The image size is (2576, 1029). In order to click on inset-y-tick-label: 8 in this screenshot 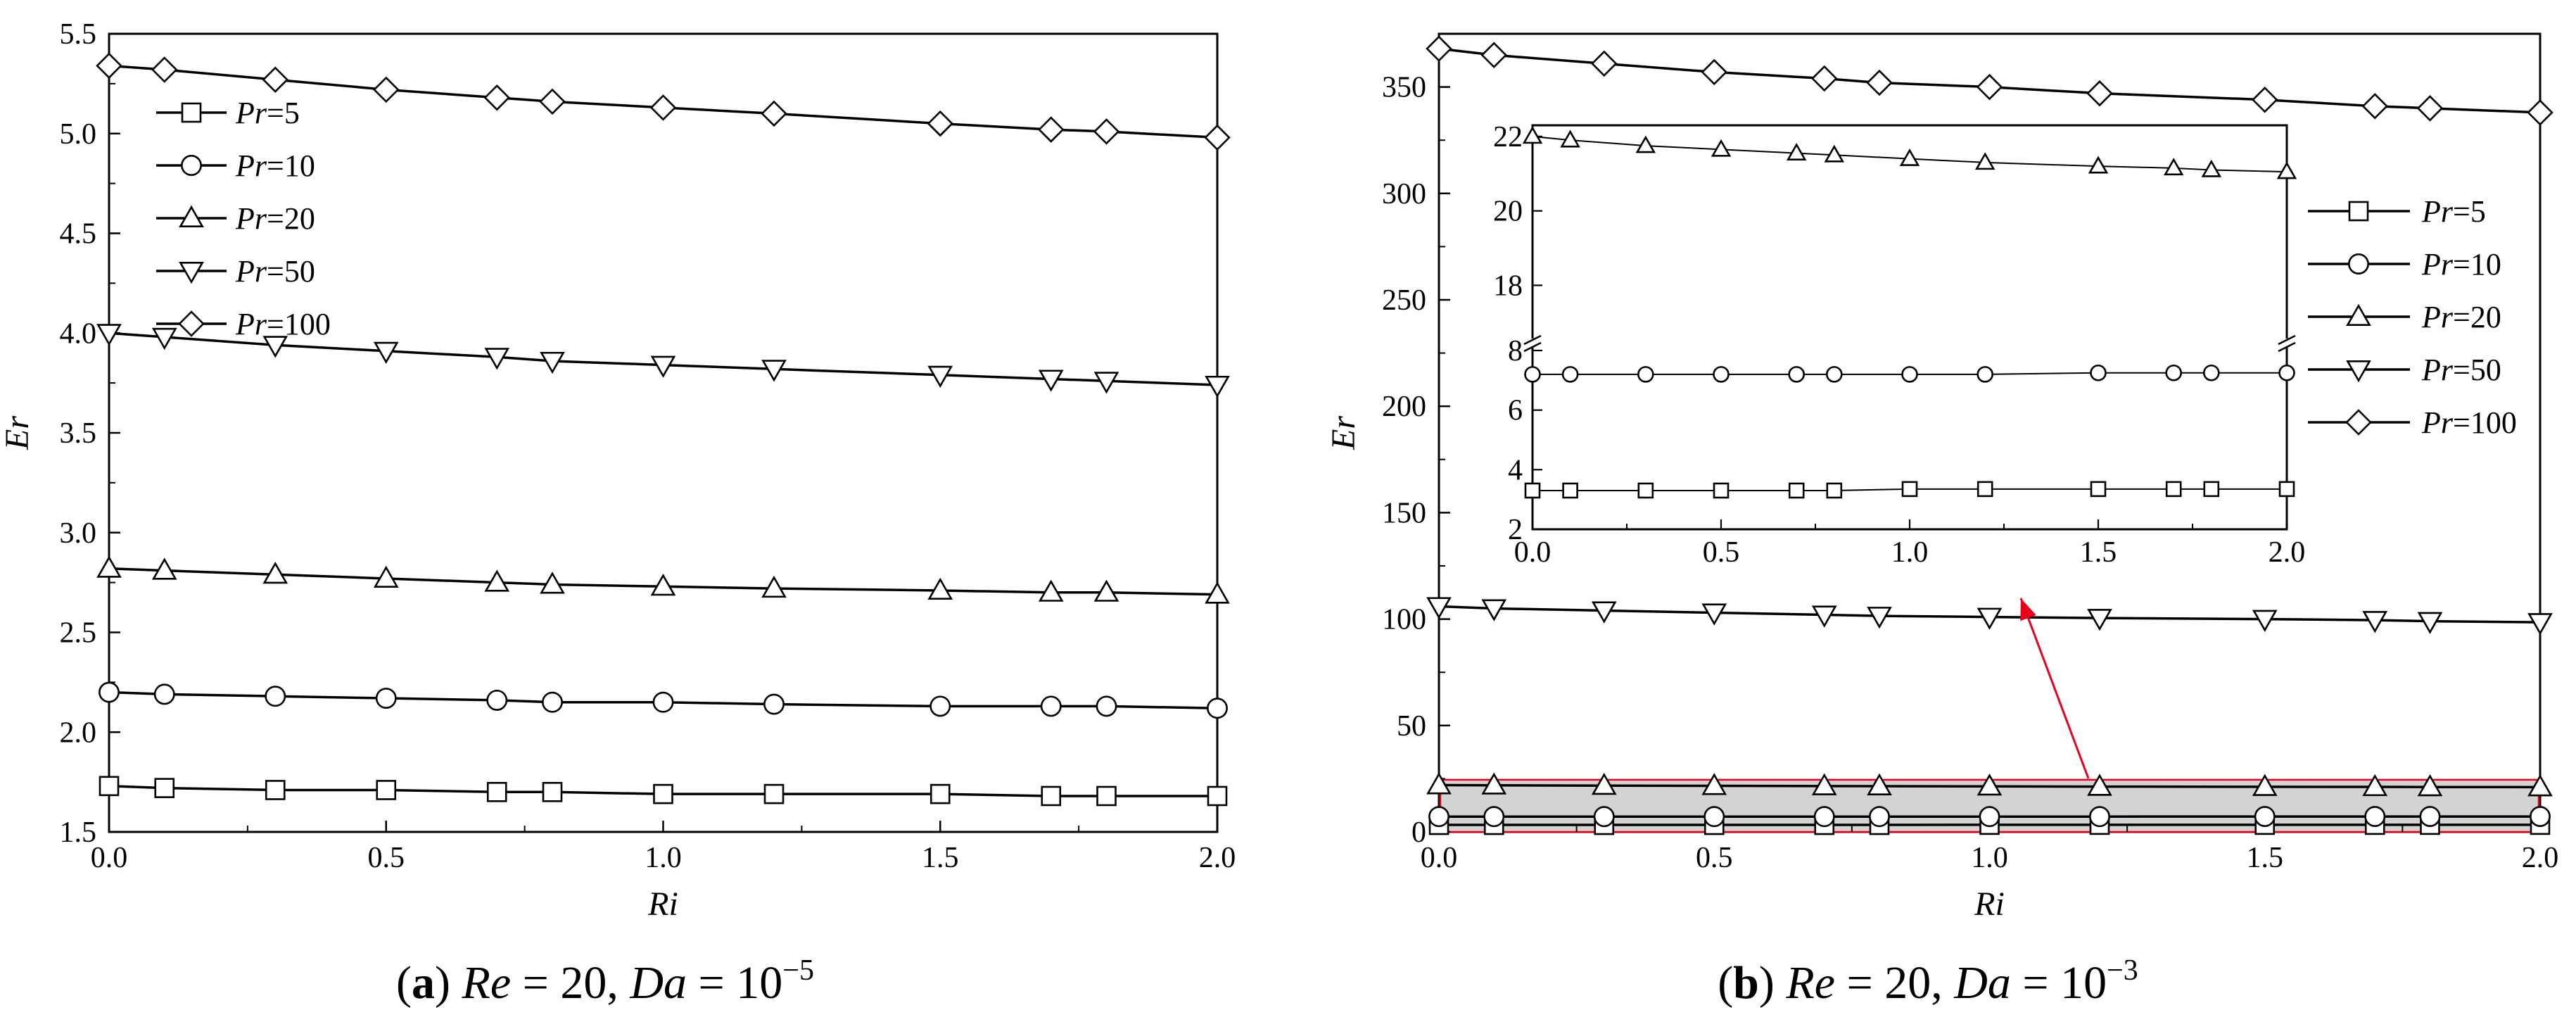, I will do `click(1515, 351)`.